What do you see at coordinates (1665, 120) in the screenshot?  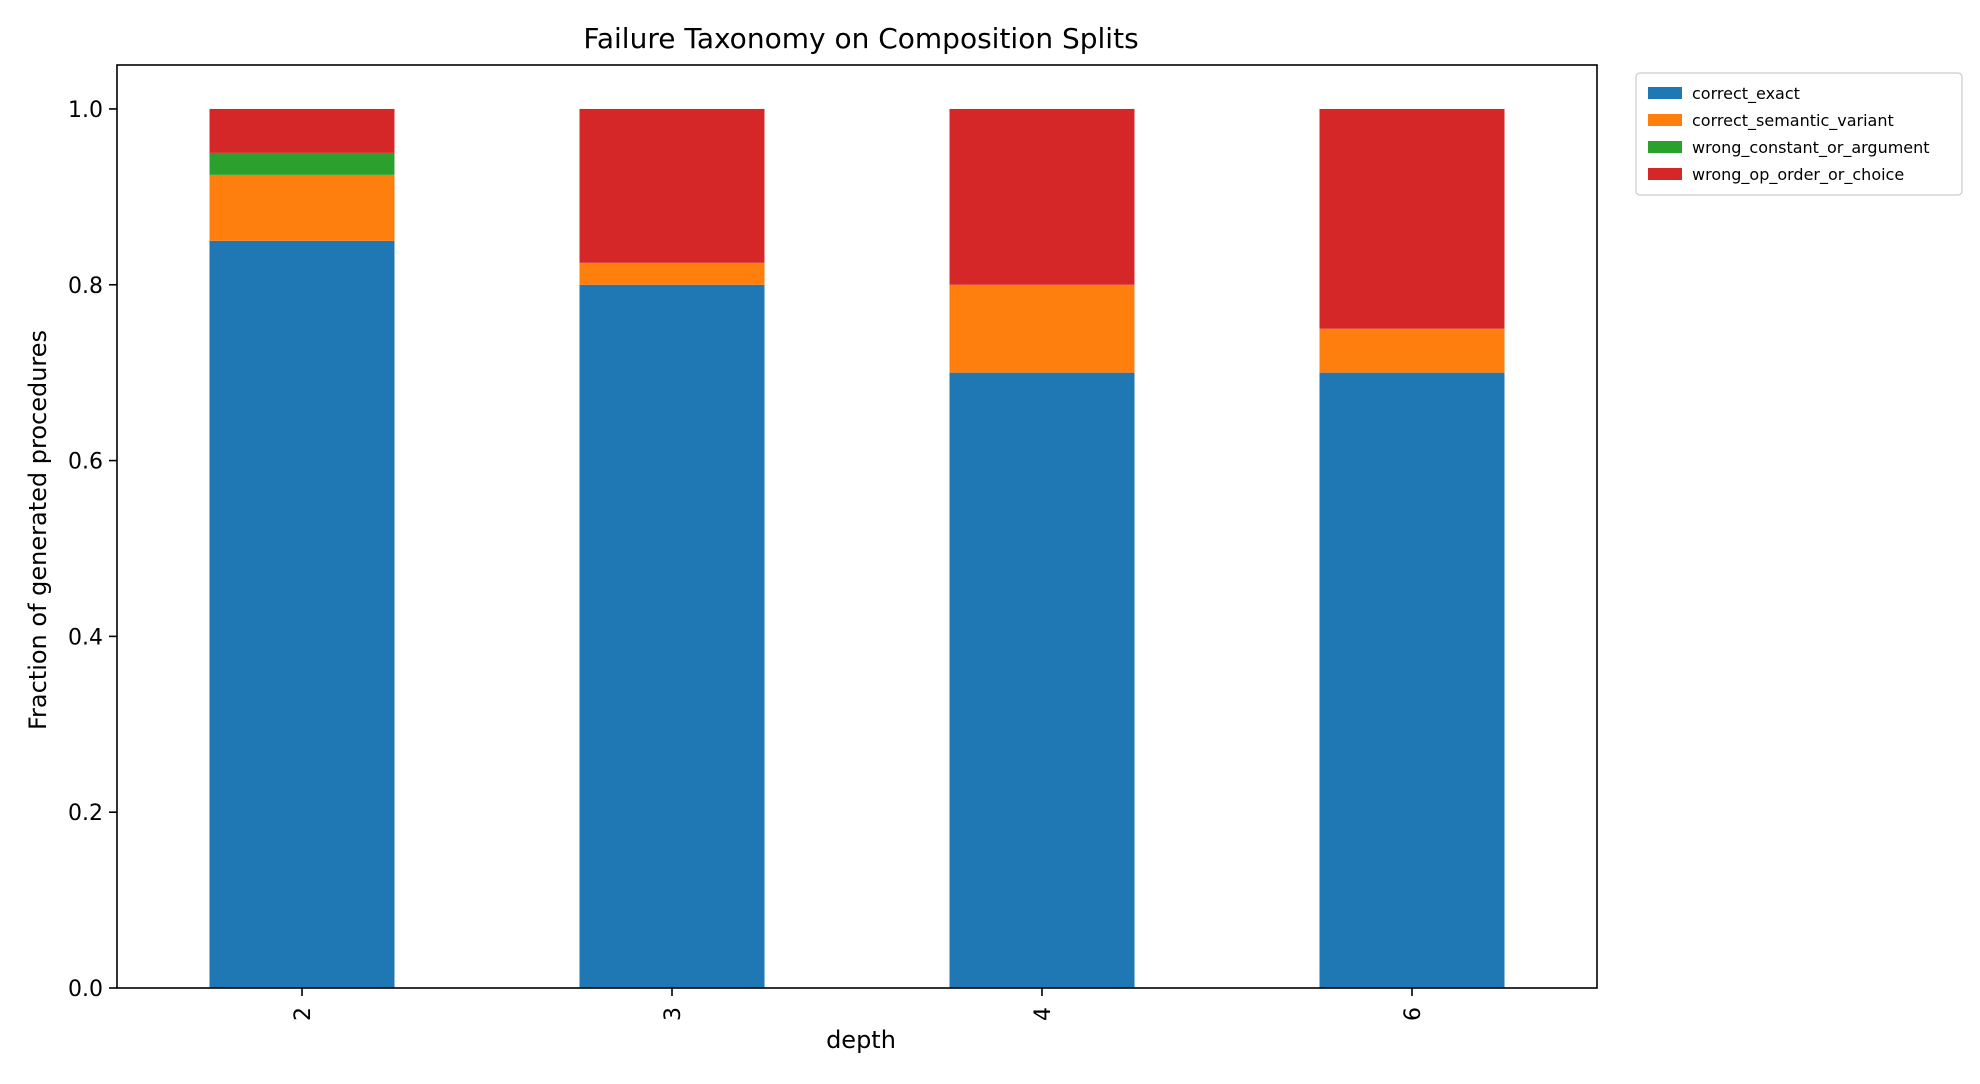 I see `legend-swatch-correct_semantic_variant` at bounding box center [1665, 120].